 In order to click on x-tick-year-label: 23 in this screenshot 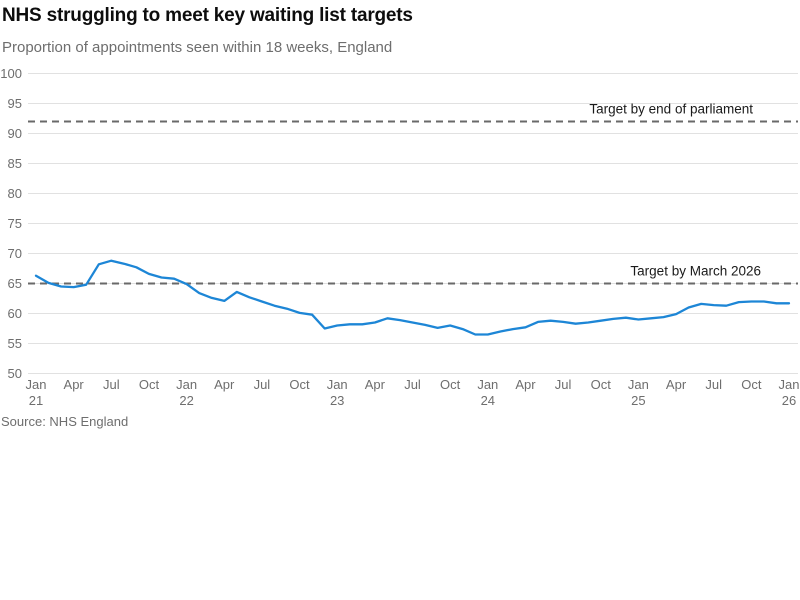, I will do `click(337, 400)`.